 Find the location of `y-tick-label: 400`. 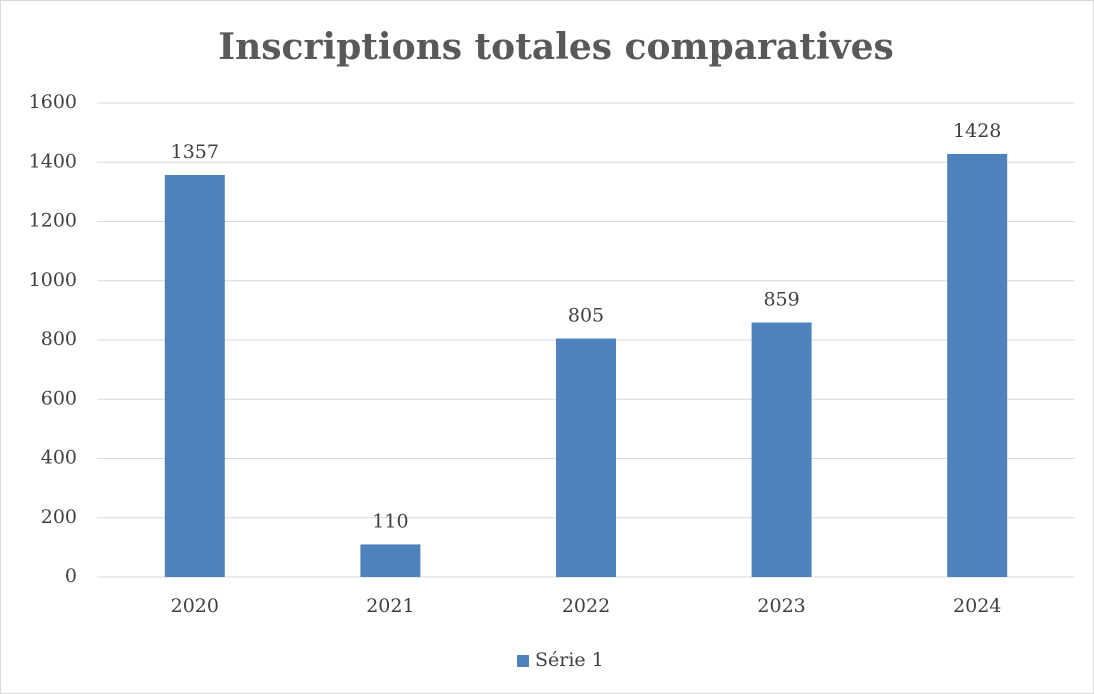

y-tick-label: 400 is located at coordinates (59, 458).